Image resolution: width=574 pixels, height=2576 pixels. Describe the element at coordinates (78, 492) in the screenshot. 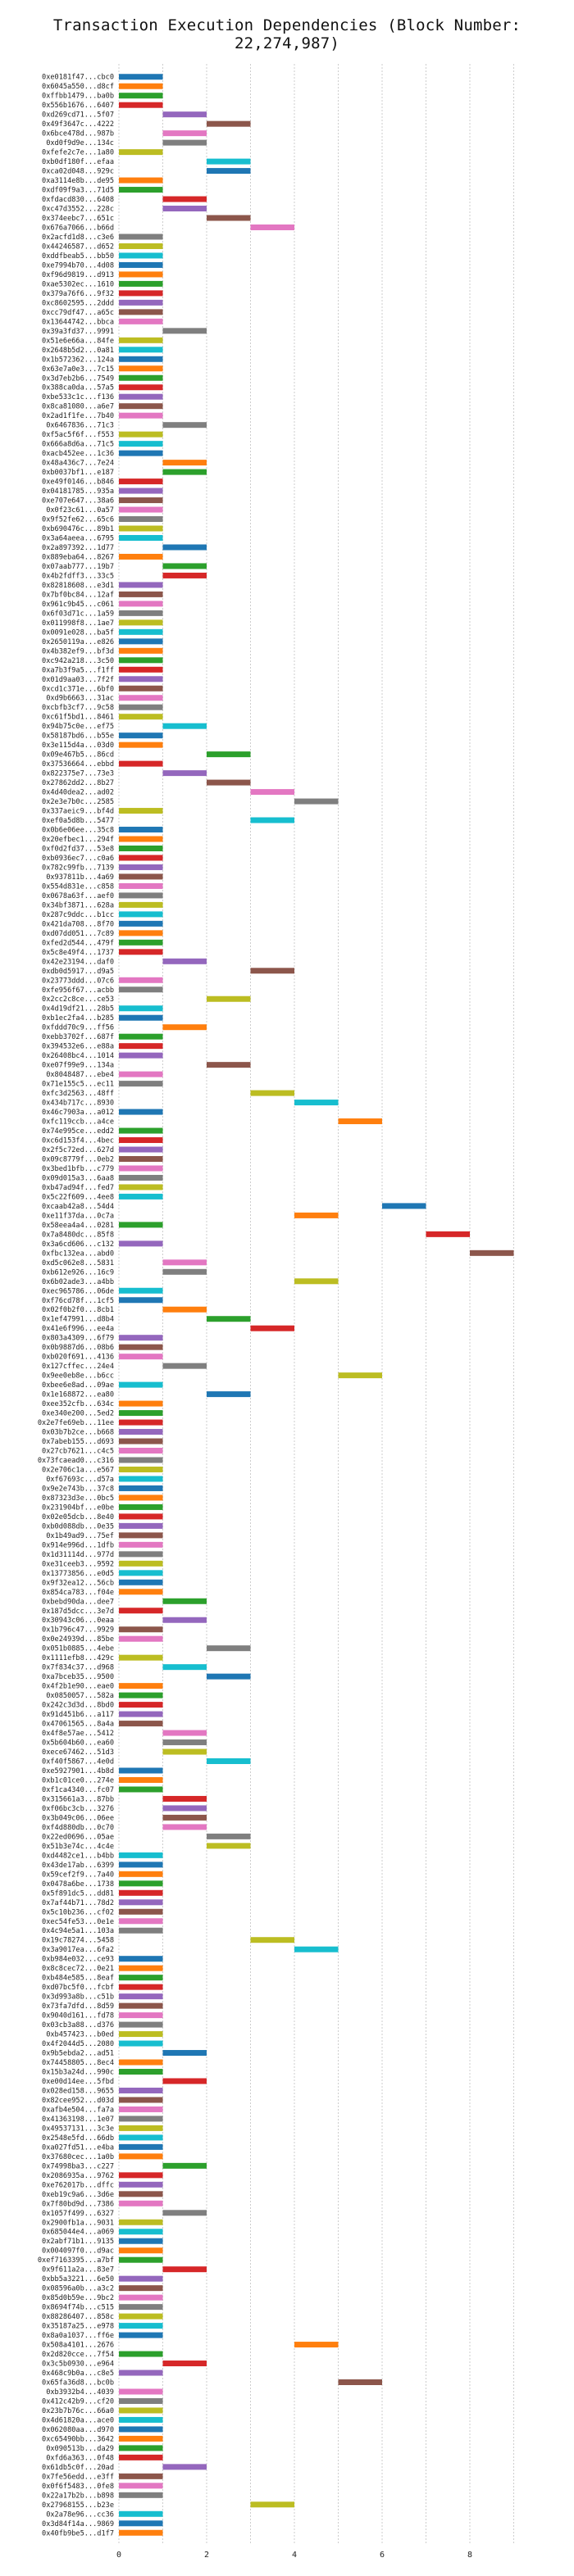

I see `tx-label: 0x04181785...935a` at that location.